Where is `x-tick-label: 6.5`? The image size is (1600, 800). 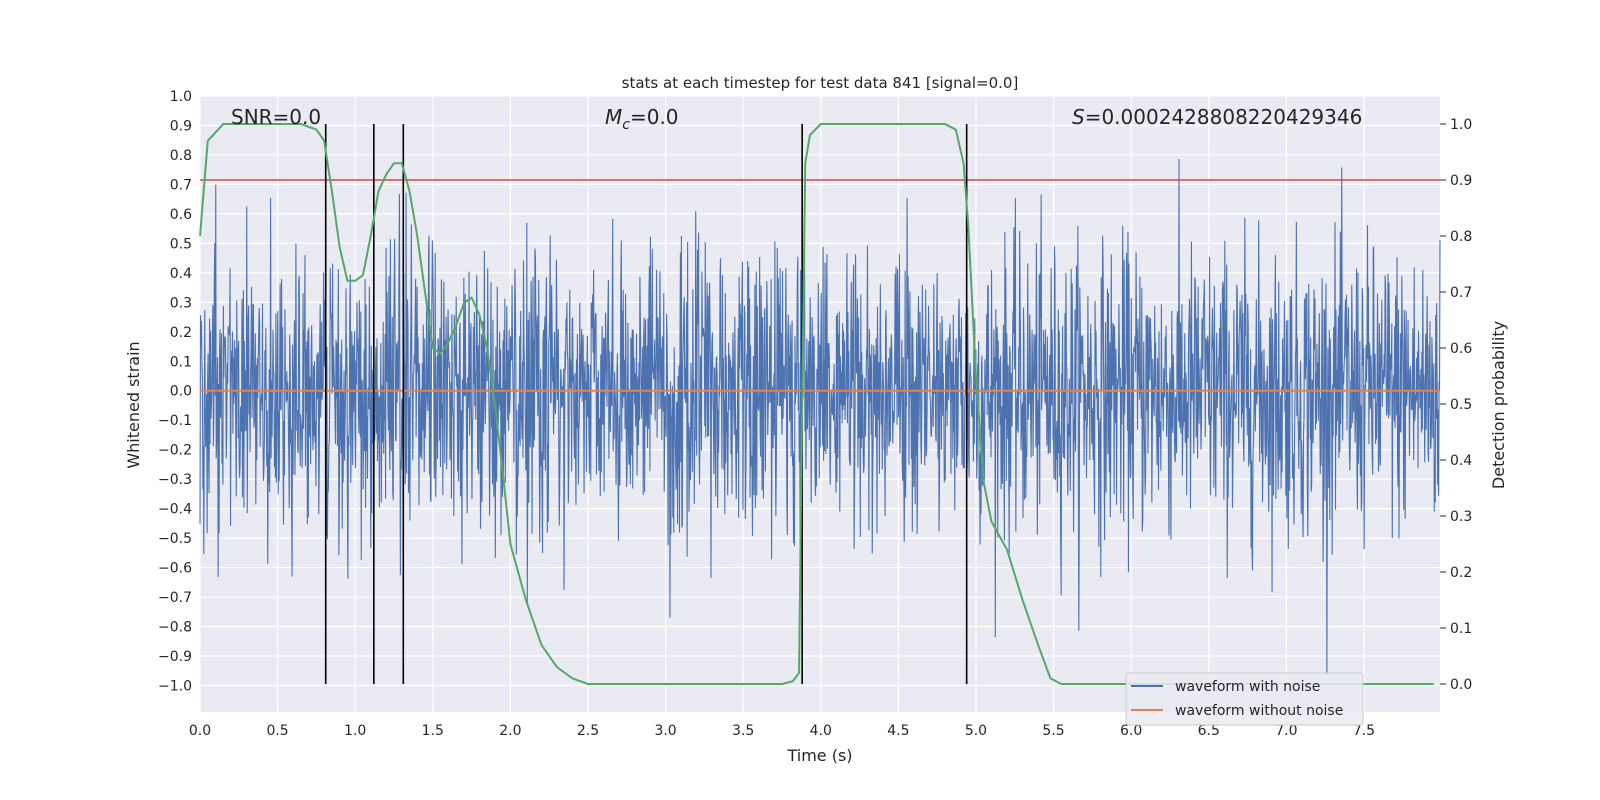
x-tick-label: 6.5 is located at coordinates (1209, 731).